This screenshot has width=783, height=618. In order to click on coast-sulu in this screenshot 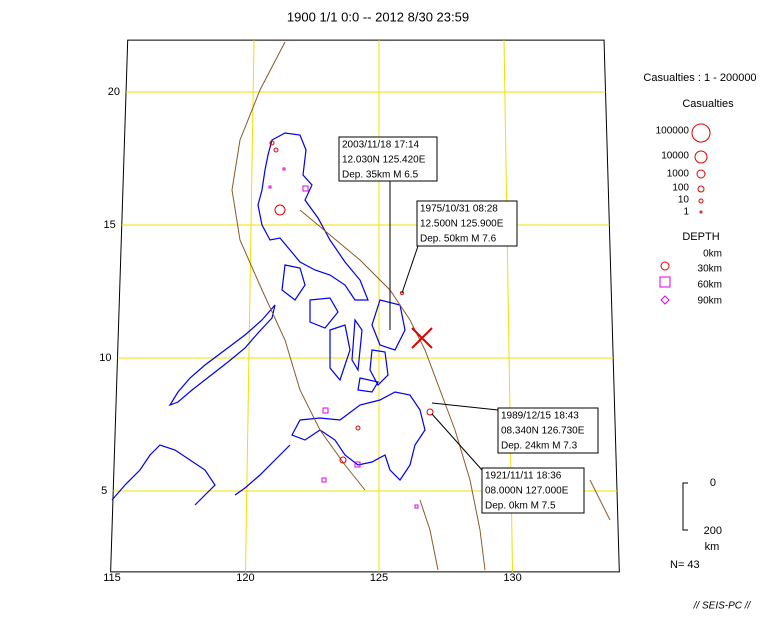, I will do `click(262, 470)`.